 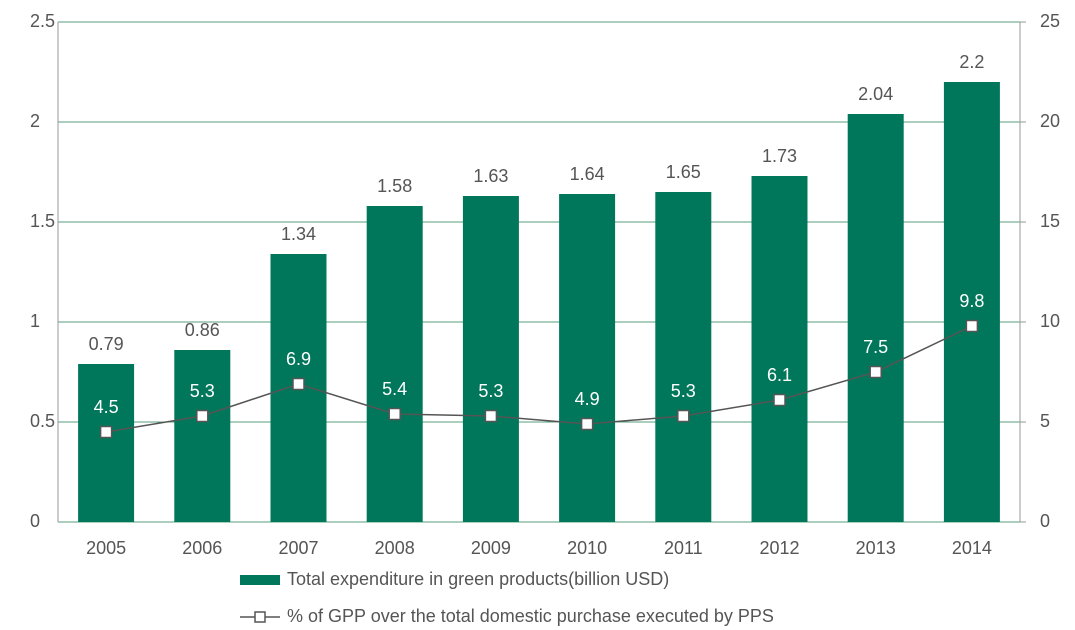 I want to click on line-value-label: 7.5, so click(x=875, y=347).